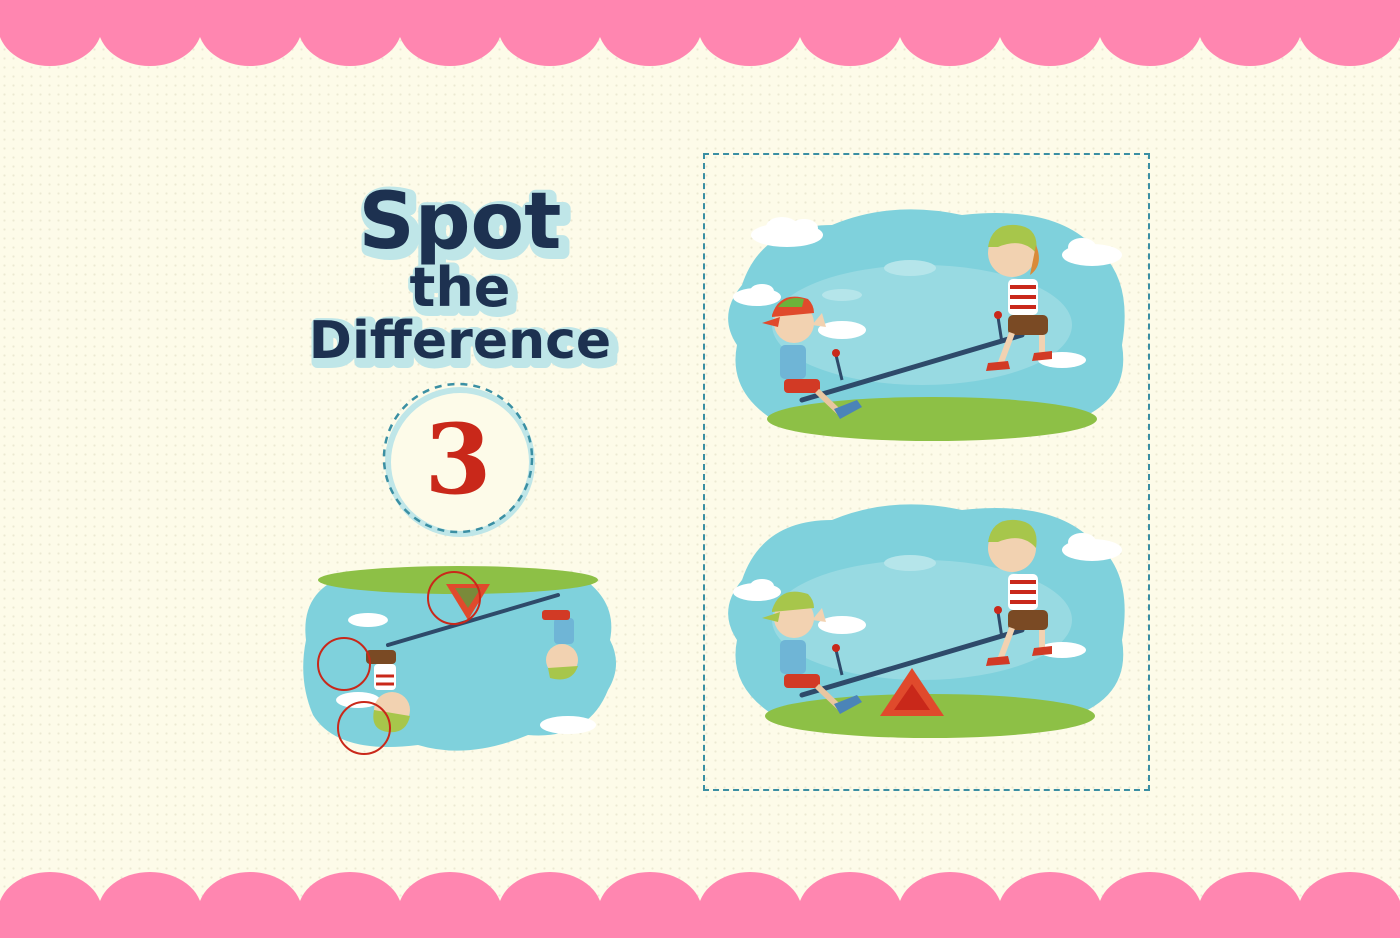  I want to click on puzzle-number: 3, so click(458, 459).